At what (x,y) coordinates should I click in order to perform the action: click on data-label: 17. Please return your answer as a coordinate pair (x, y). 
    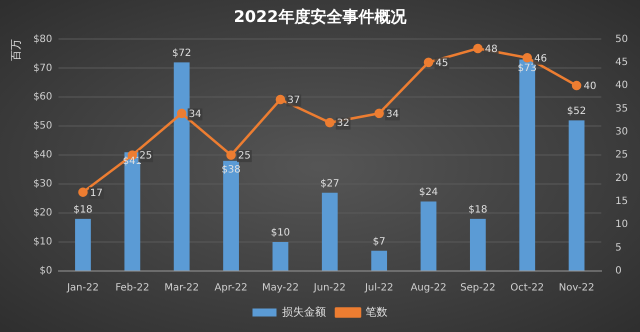
    Looking at the image, I should click on (96, 193).